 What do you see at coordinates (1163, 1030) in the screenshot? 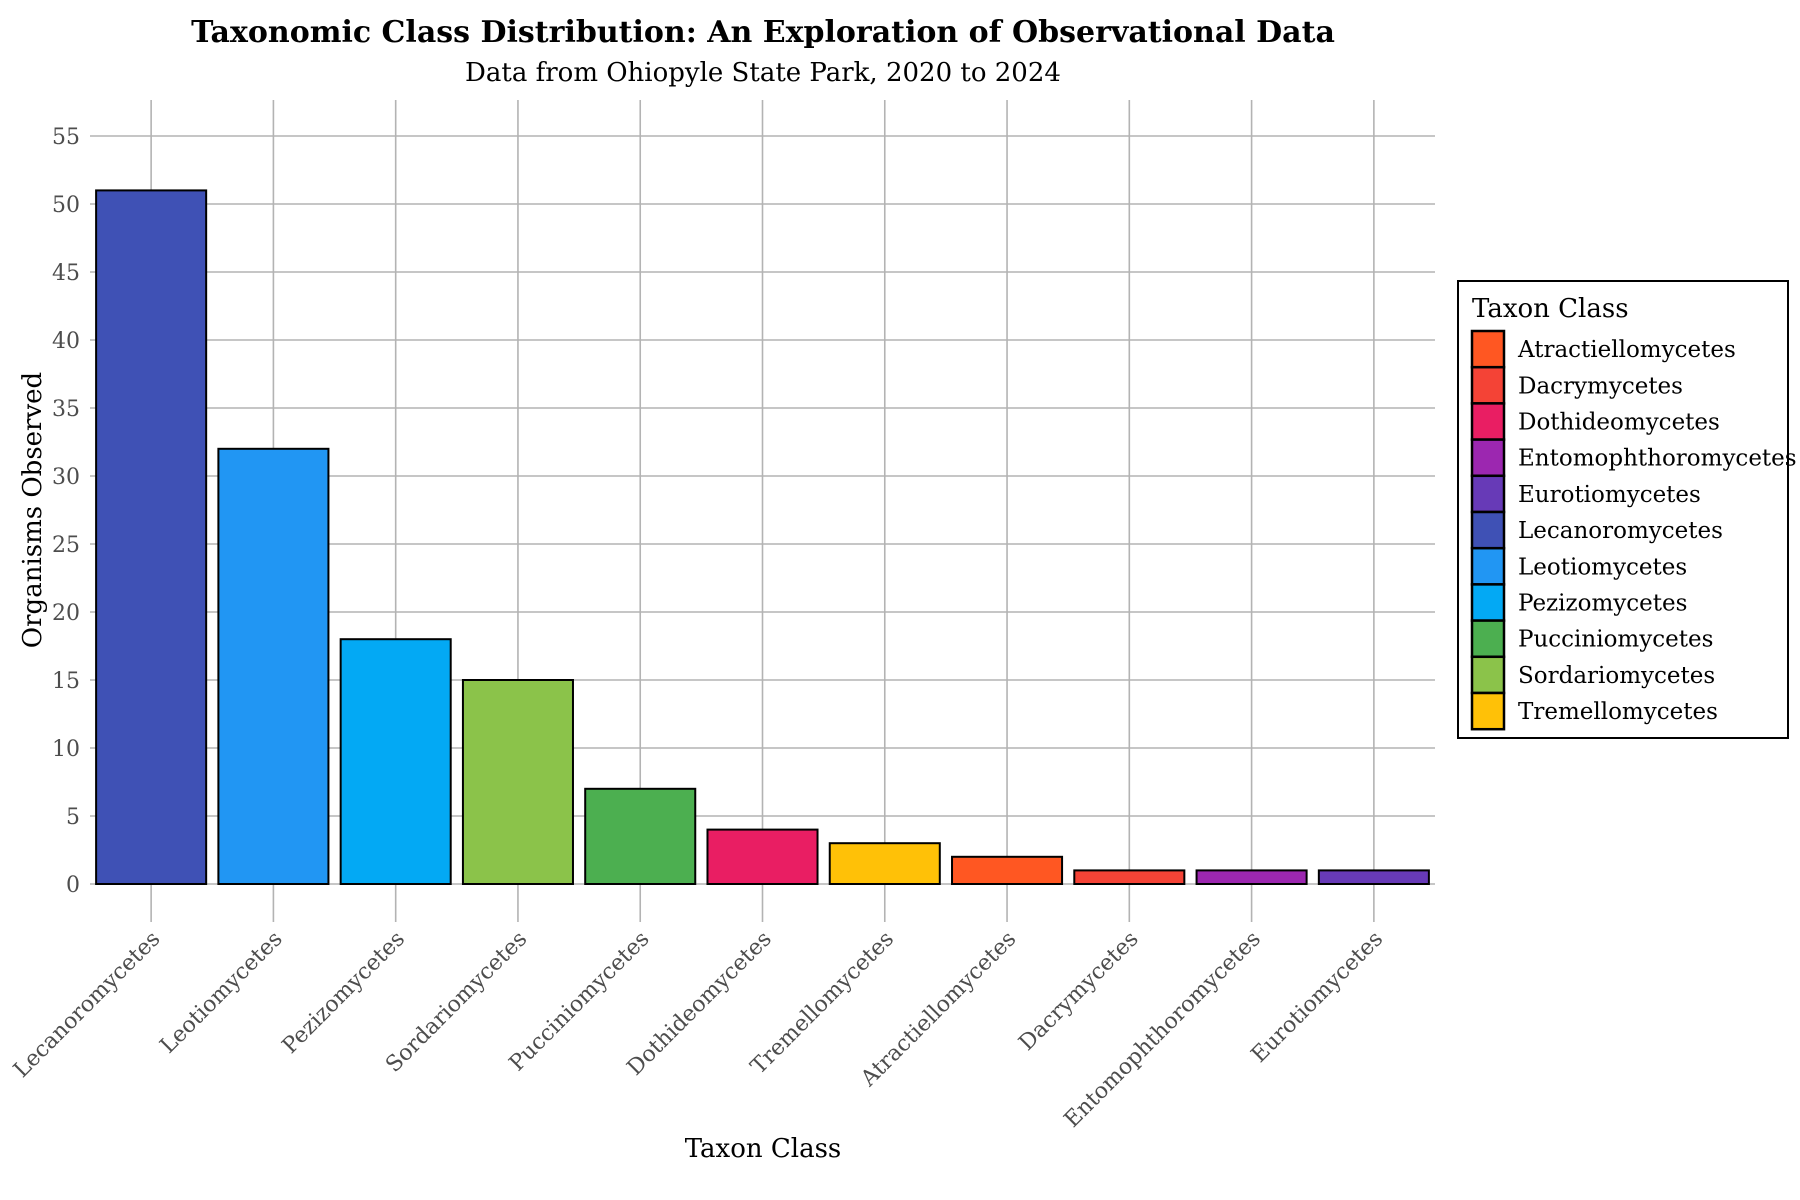
I see `x-tick-label: Entomophthoromycetes` at bounding box center [1163, 1030].